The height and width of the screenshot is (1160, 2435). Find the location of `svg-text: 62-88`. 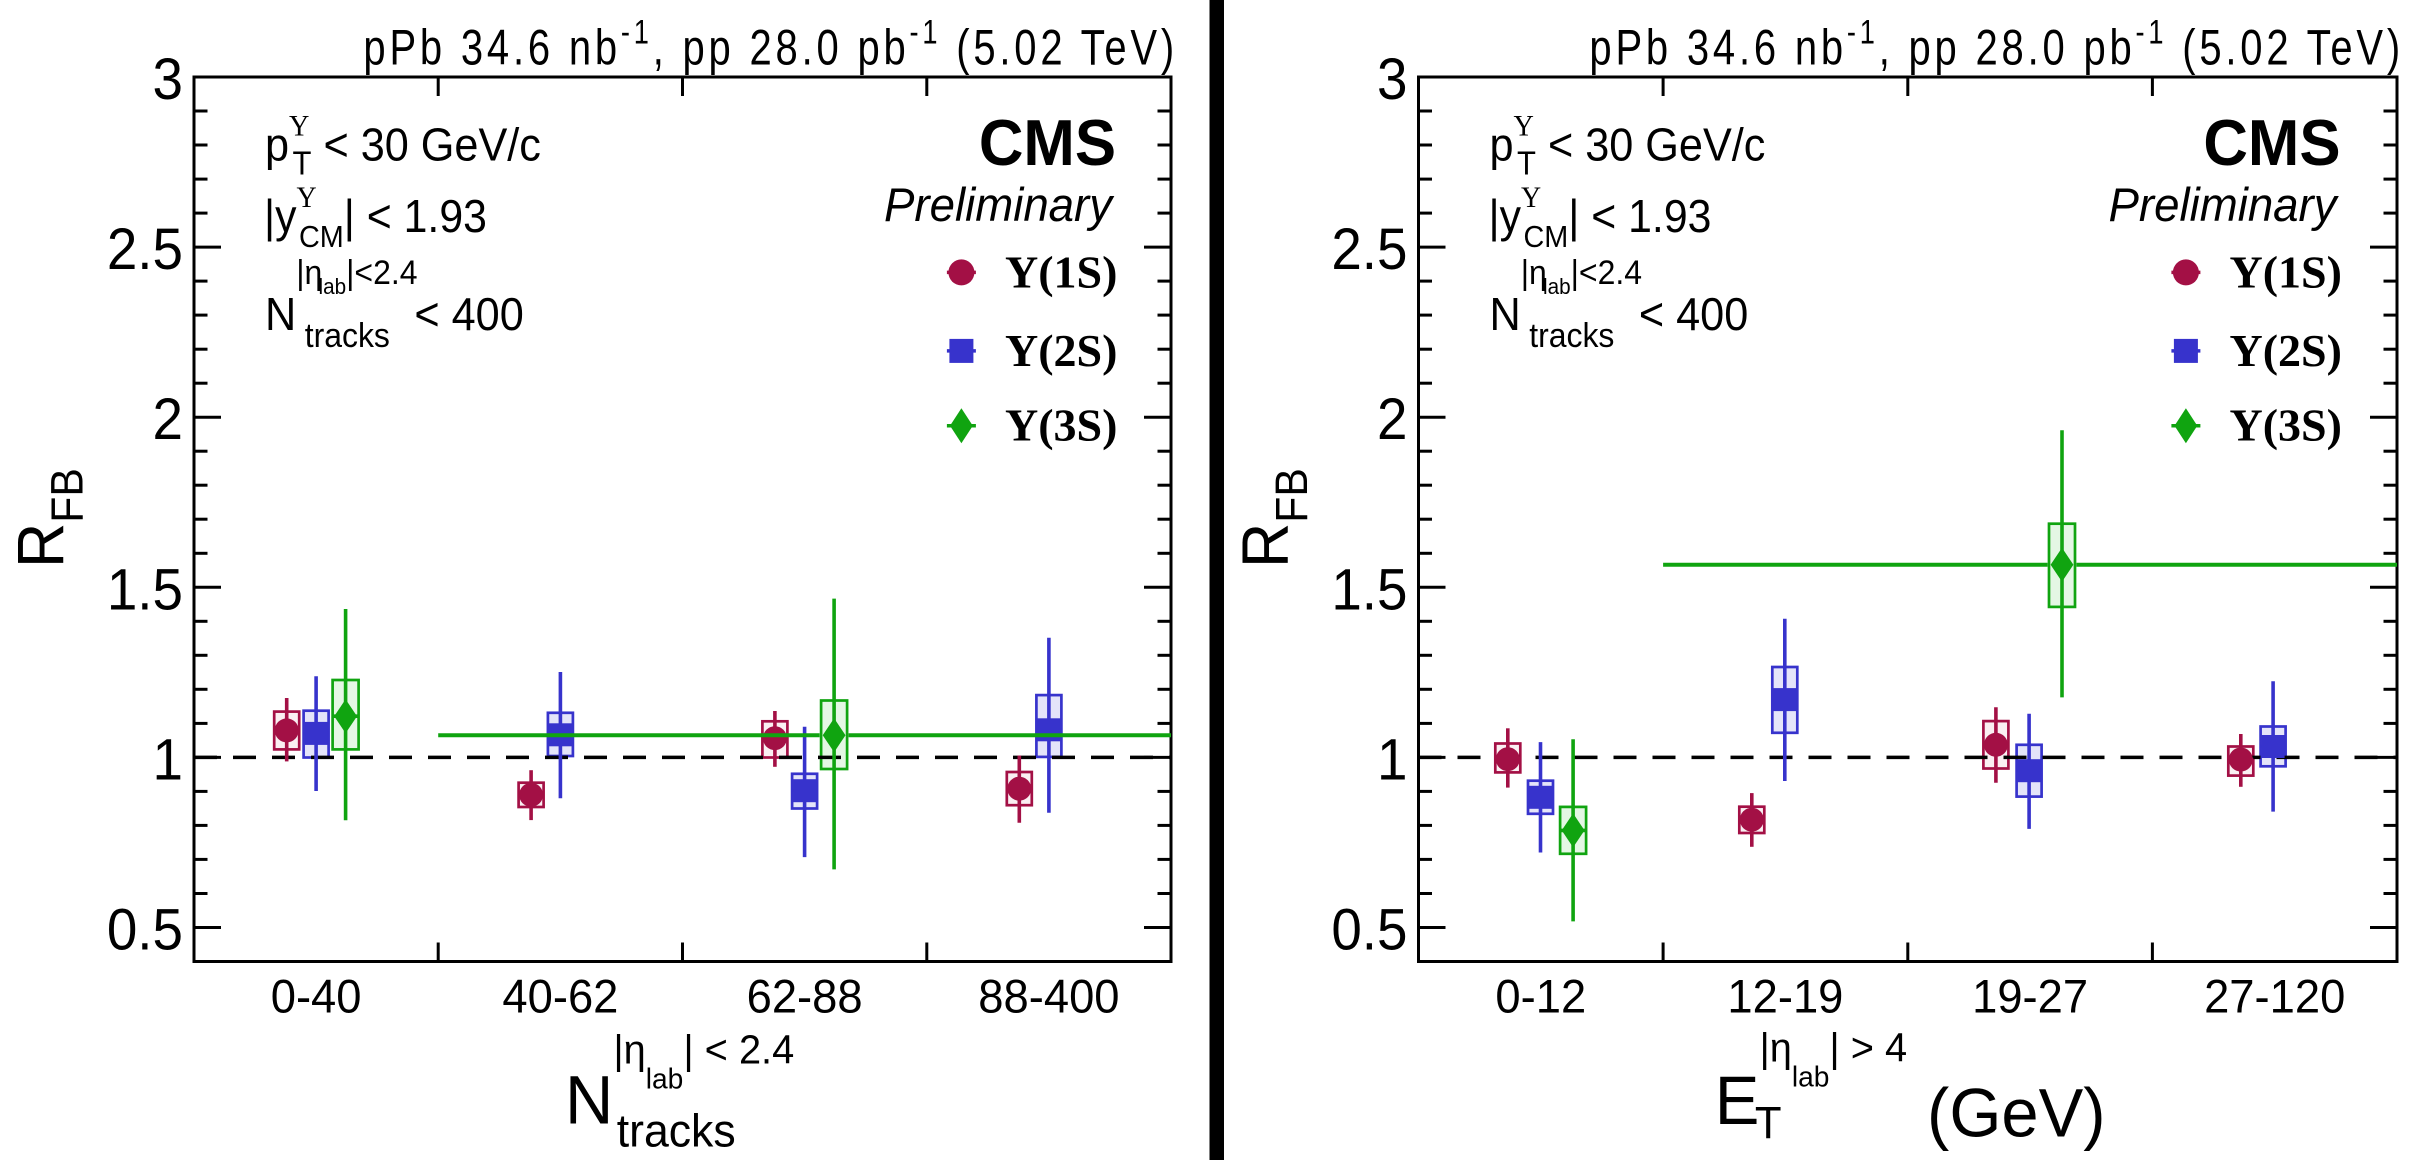

svg-text: 62-88 is located at coordinates (805, 996).